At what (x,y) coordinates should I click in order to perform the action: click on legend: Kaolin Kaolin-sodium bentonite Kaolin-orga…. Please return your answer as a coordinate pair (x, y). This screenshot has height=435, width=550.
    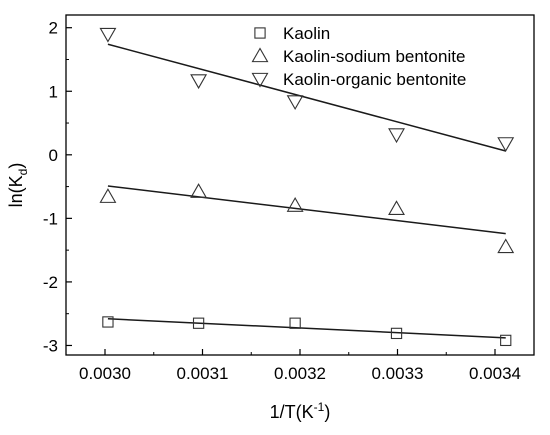
    Looking at the image, I should click on (358, 56).